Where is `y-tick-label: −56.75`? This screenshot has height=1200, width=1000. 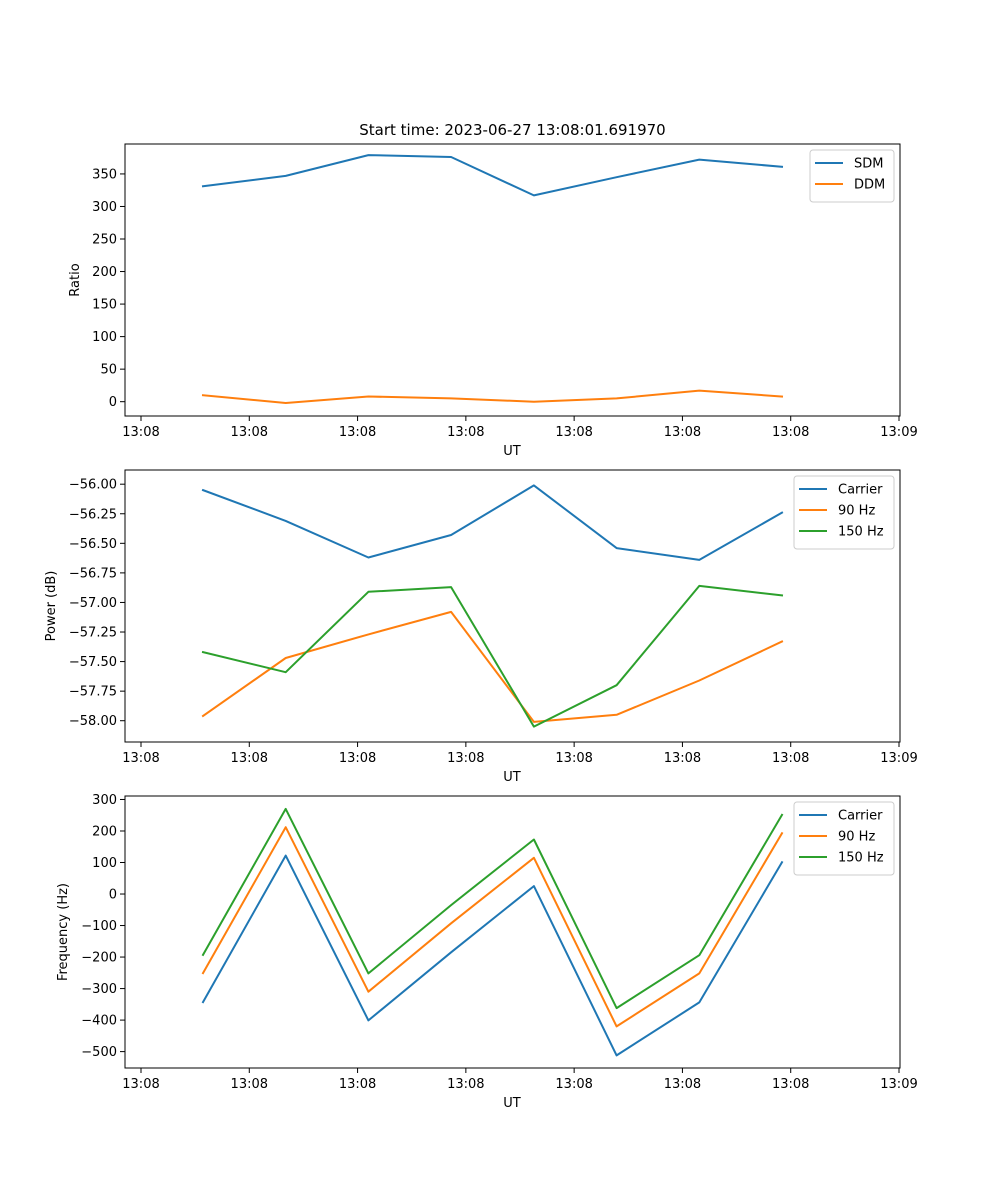 y-tick-label: −56.75 is located at coordinates (93, 573).